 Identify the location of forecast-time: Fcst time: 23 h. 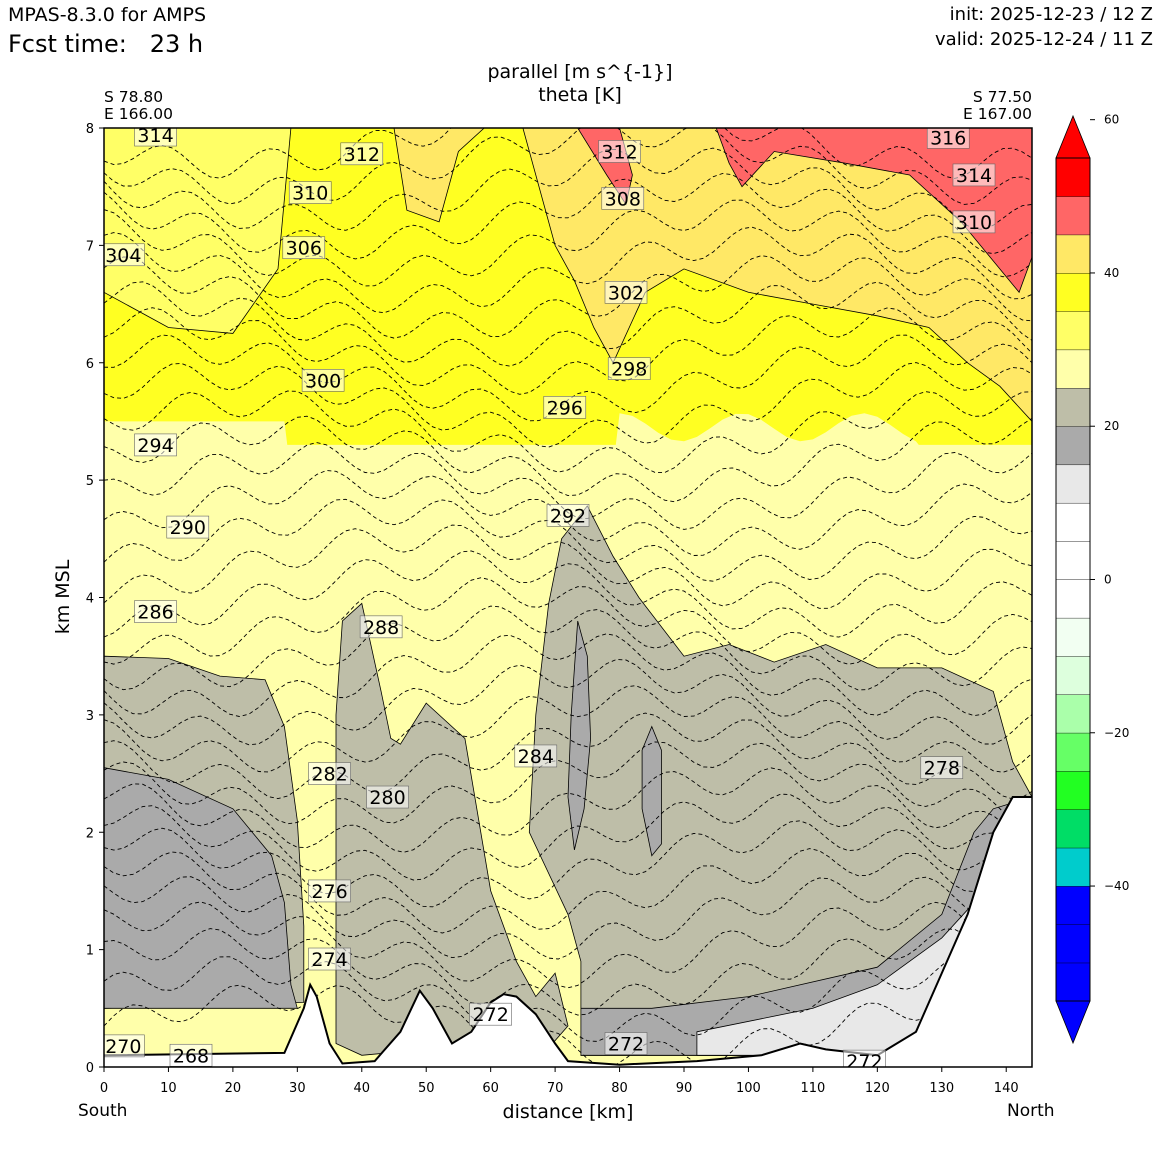
(105, 44).